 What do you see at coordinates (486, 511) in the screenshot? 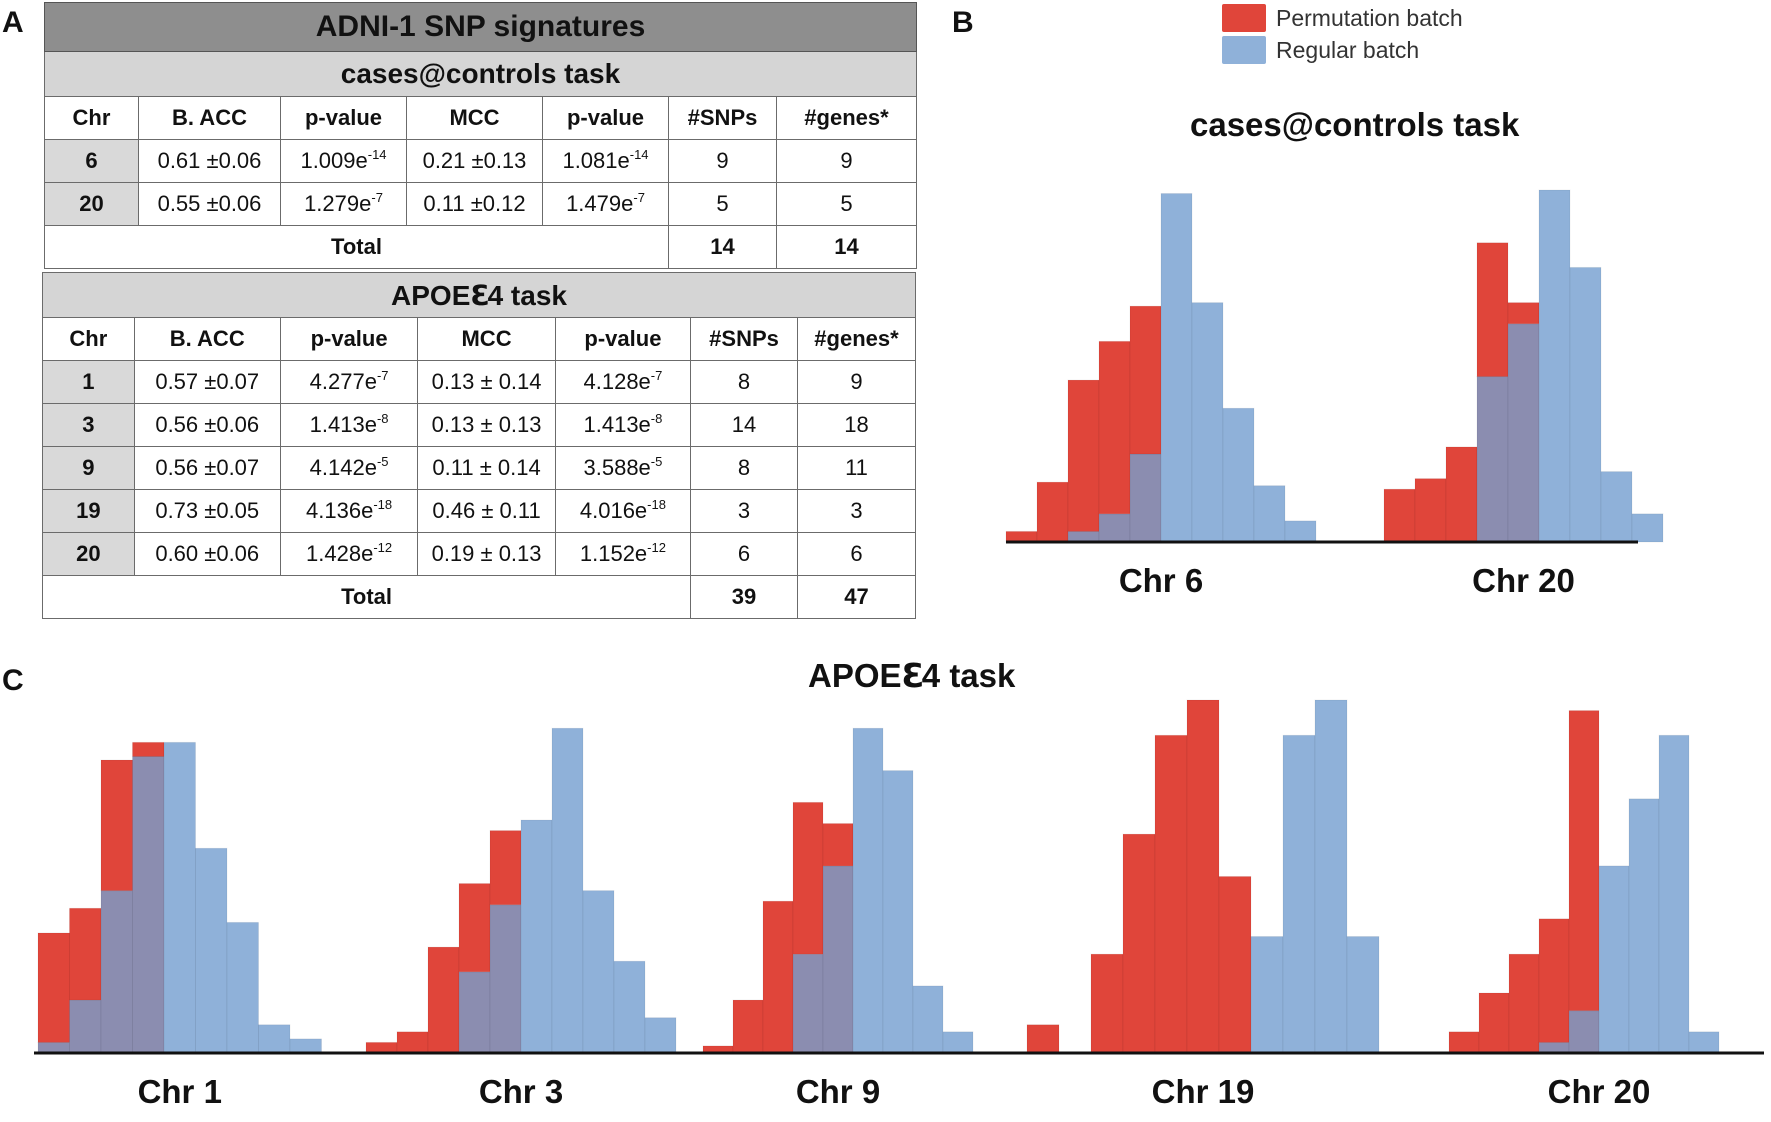
I see `cell-mcc: 0.46 ± 0.11` at bounding box center [486, 511].